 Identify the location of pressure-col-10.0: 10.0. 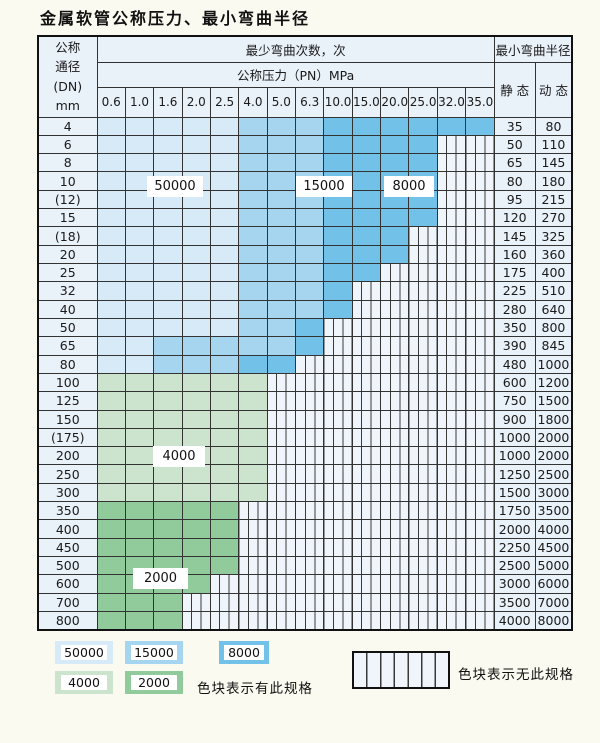
(338, 102).